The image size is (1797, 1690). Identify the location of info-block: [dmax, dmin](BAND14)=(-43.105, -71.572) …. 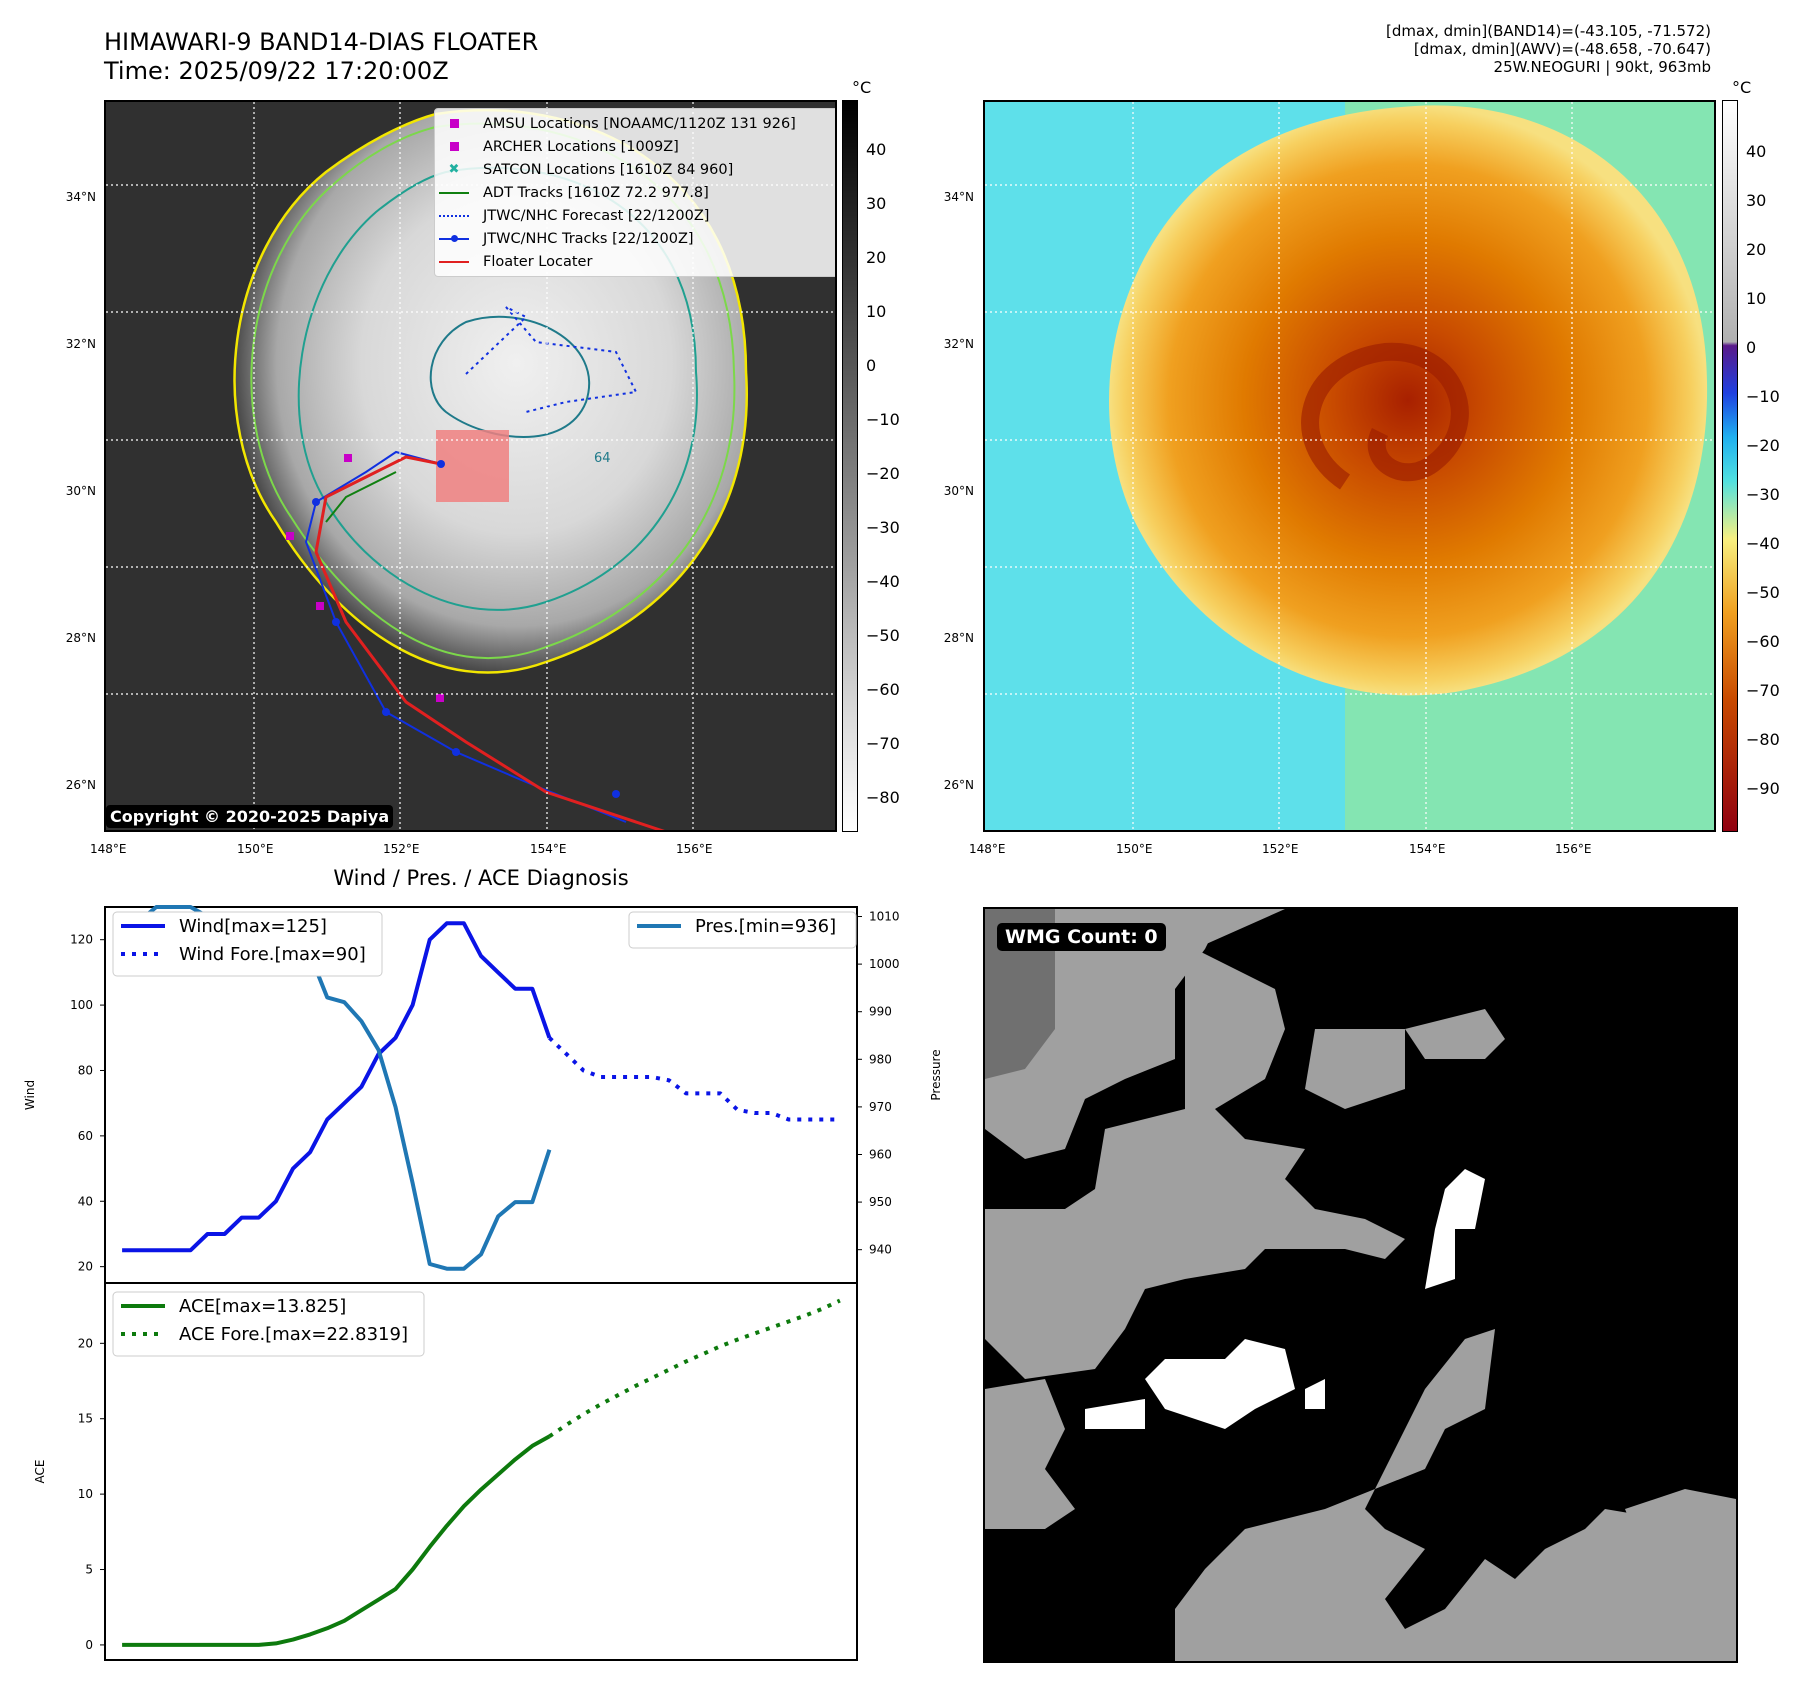
(1411, 49).